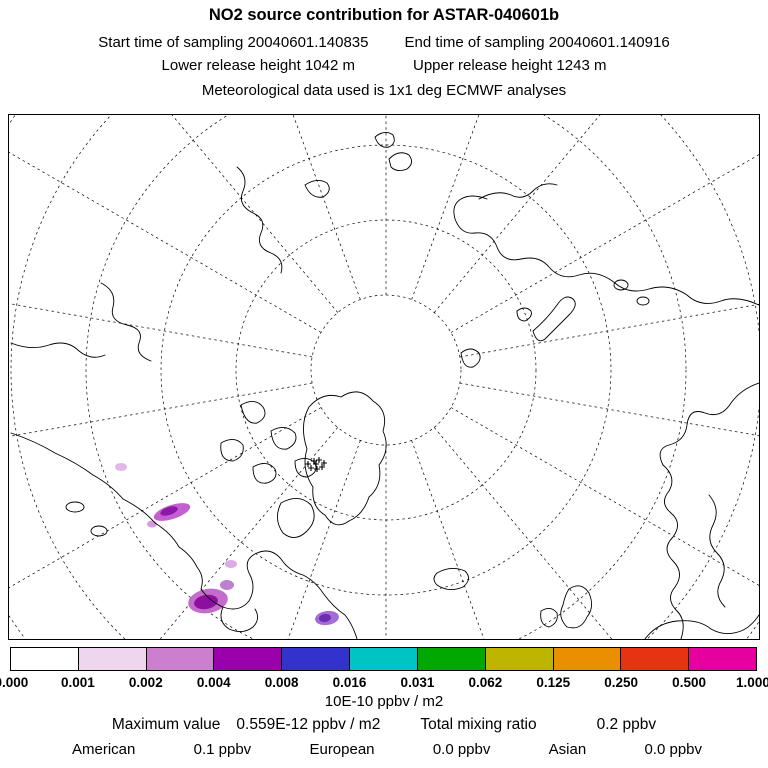  Describe the element at coordinates (213, 682) in the screenshot. I see `colorbar-tick-label: 0.004` at that location.